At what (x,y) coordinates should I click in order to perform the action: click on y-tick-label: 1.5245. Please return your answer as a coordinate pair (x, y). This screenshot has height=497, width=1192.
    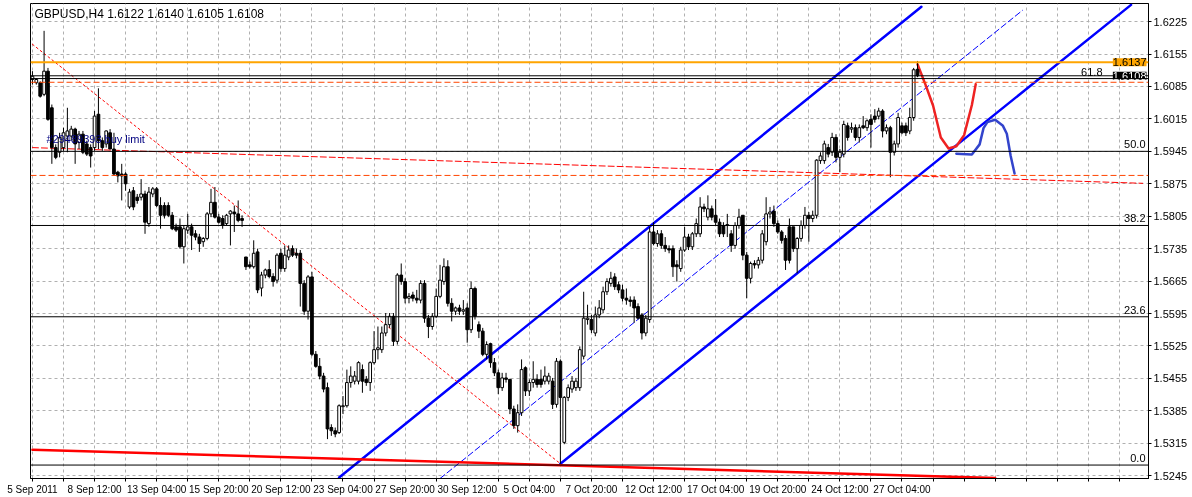
    Looking at the image, I should click on (1170, 475).